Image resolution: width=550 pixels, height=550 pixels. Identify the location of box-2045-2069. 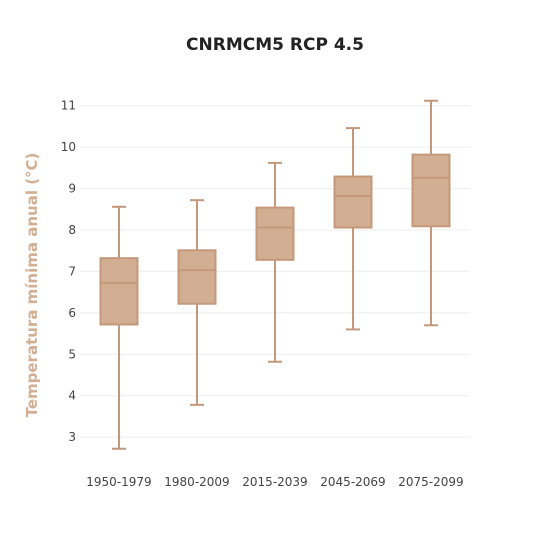
(353, 229).